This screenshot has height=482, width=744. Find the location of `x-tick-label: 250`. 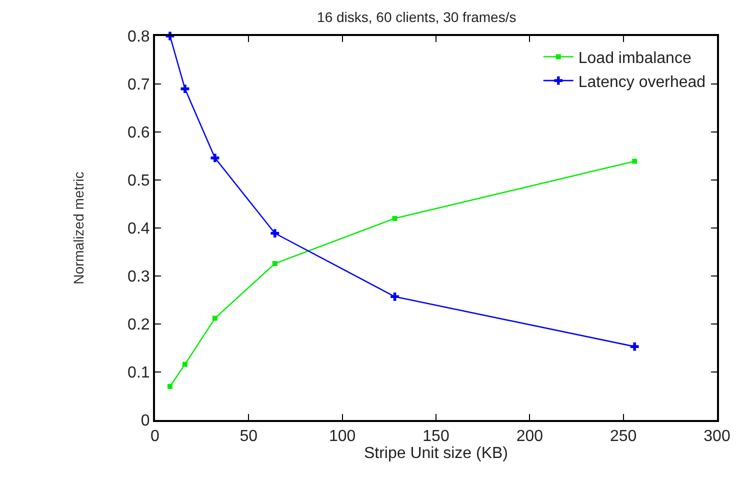

x-tick-label: 250 is located at coordinates (623, 437).